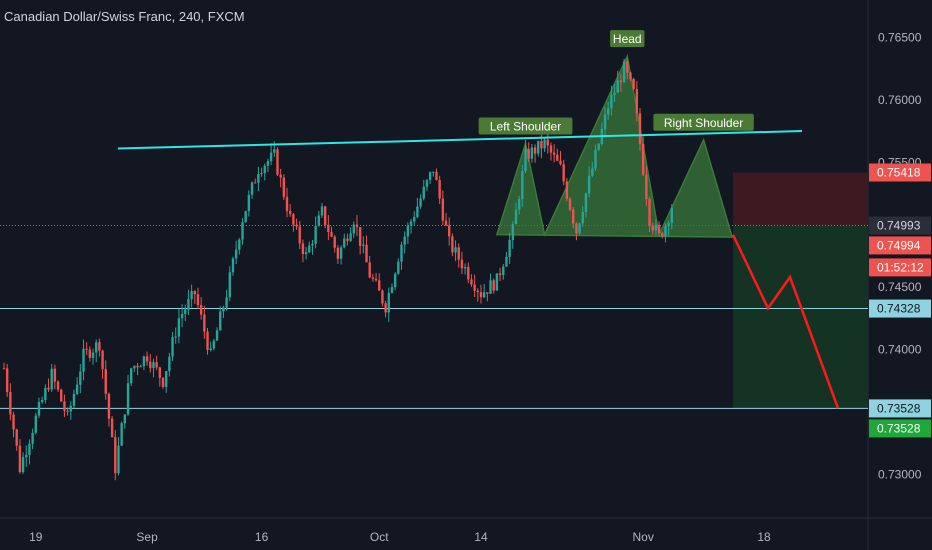 The width and height of the screenshot is (932, 550). Describe the element at coordinates (900, 287) in the screenshot. I see `price-tick-label: 0.74500` at that location.